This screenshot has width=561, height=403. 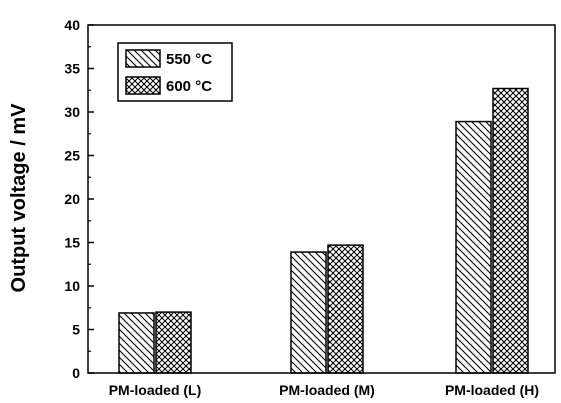 What do you see at coordinates (189, 86) in the screenshot?
I see `legend-label-600: 600 °C` at bounding box center [189, 86].